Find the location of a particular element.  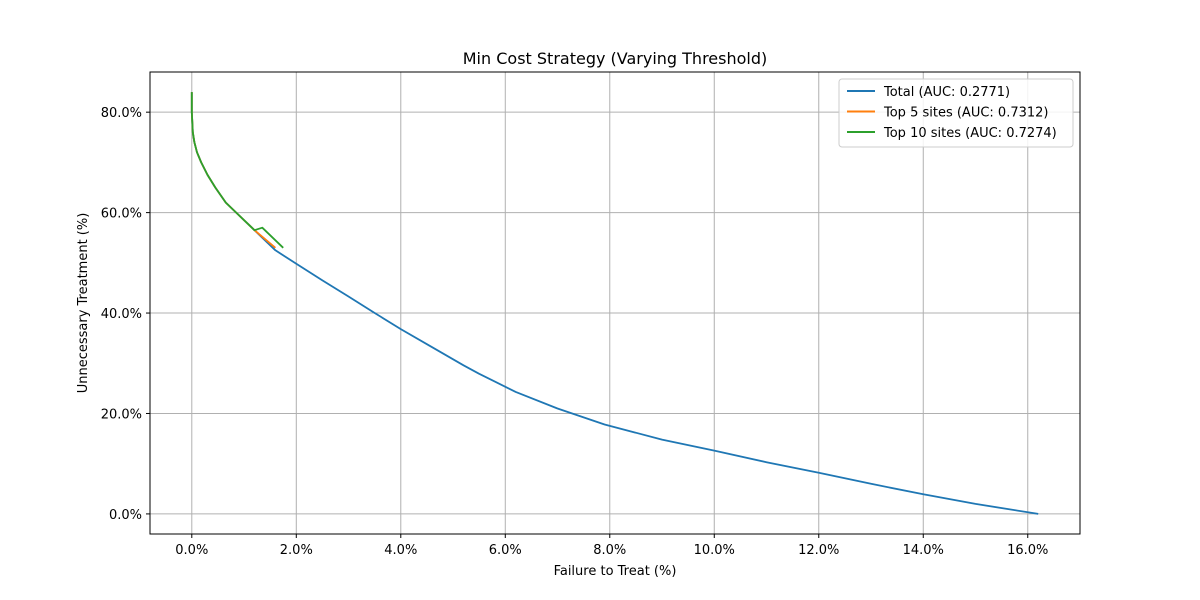

x-tick-label: 12.0% is located at coordinates (818, 550).